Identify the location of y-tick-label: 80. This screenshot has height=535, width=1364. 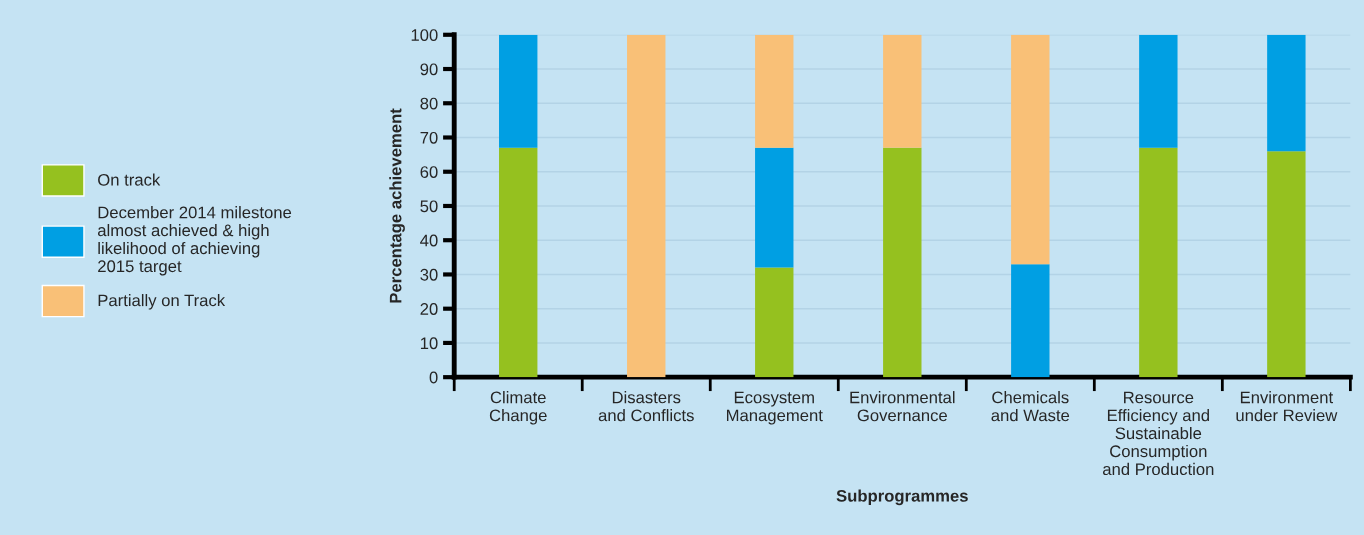
(429, 103).